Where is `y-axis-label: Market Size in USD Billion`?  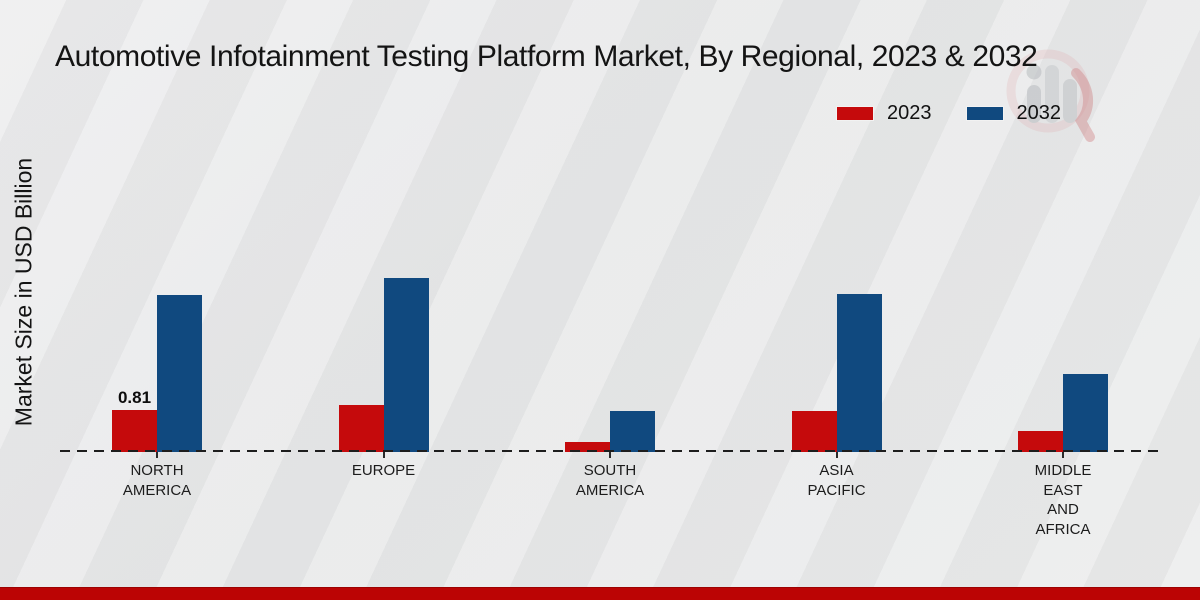 y-axis-label: Market Size in USD Billion is located at coordinates (23, 292).